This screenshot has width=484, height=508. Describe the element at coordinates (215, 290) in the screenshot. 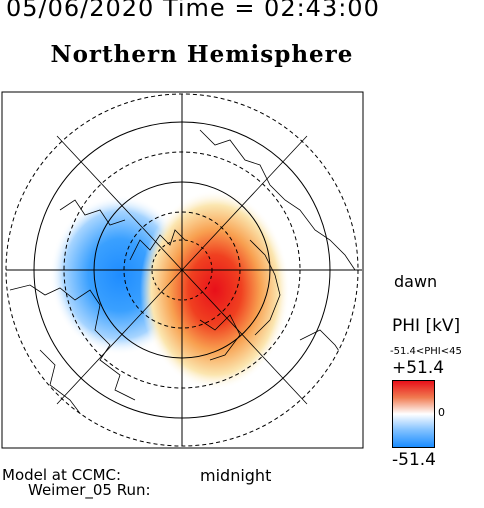

I see `positive-potential-cell` at that location.